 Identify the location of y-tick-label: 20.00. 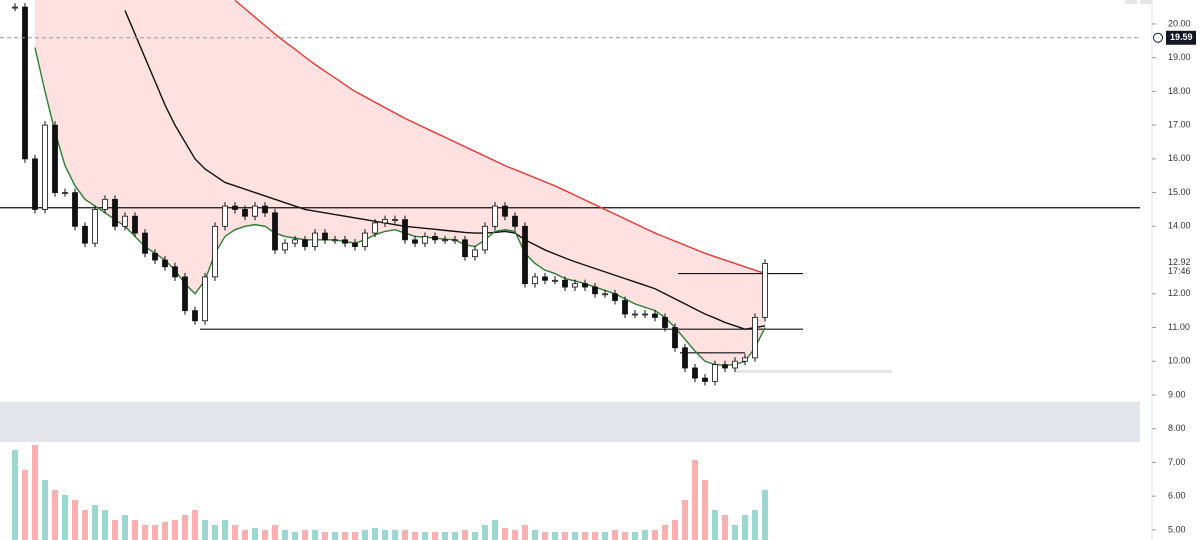
(1179, 23).